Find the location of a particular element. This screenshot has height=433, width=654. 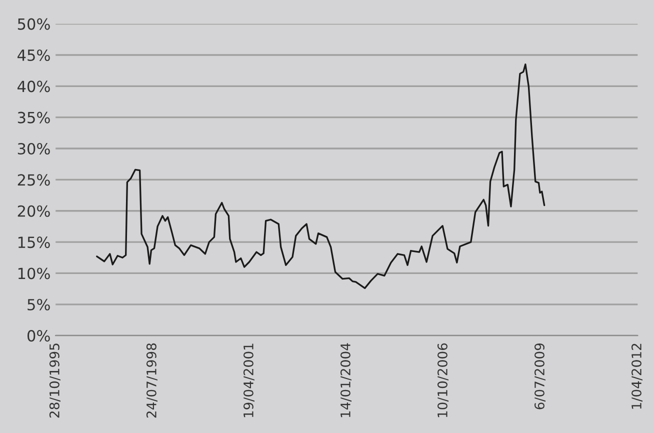

y-tick-label: 10% is located at coordinates (34, 274).